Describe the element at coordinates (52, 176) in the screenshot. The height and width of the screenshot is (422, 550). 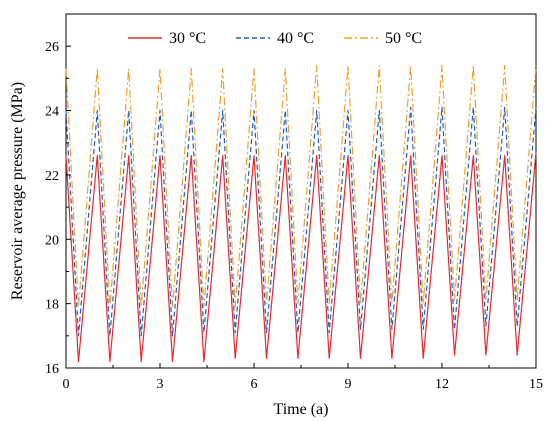
I see `y-tick-label: 22` at that location.